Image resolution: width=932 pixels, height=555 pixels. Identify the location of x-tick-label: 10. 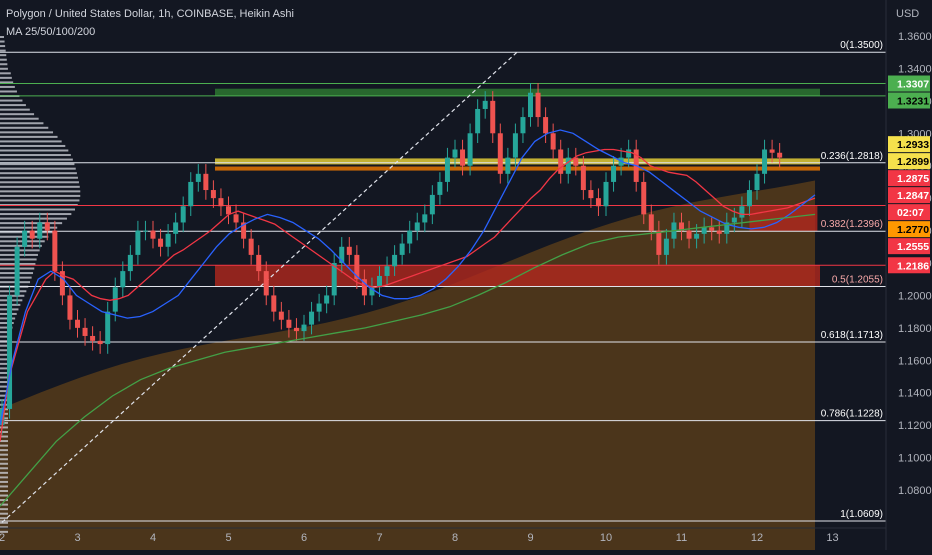
(606, 538).